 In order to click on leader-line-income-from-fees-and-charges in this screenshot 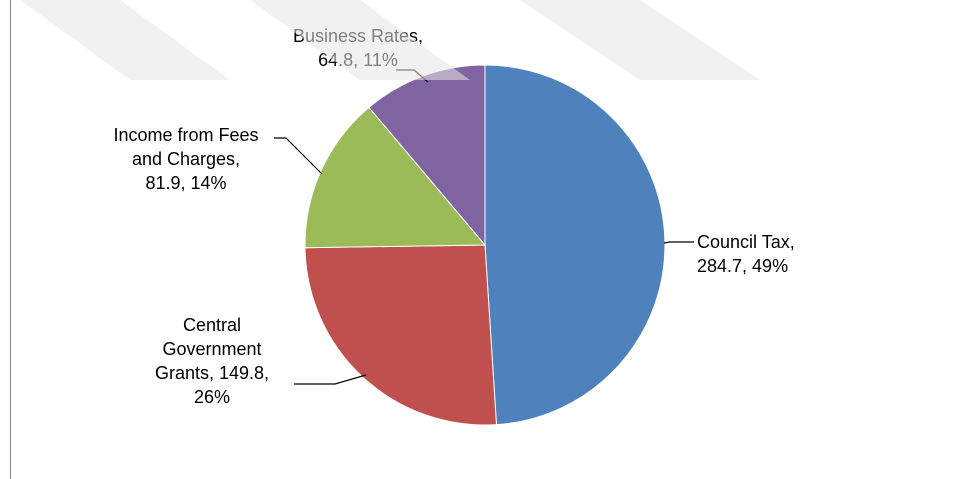, I will do `click(298, 156)`.